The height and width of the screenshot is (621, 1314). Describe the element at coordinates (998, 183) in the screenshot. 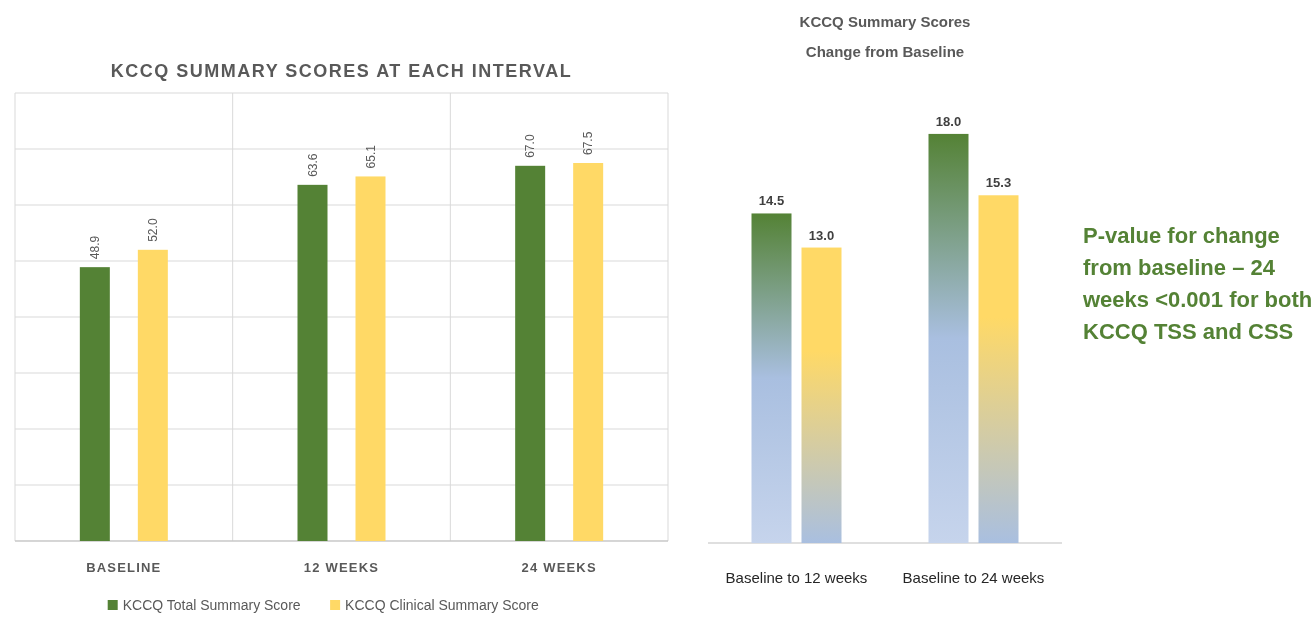

I see `data-label: 15.3` at that location.